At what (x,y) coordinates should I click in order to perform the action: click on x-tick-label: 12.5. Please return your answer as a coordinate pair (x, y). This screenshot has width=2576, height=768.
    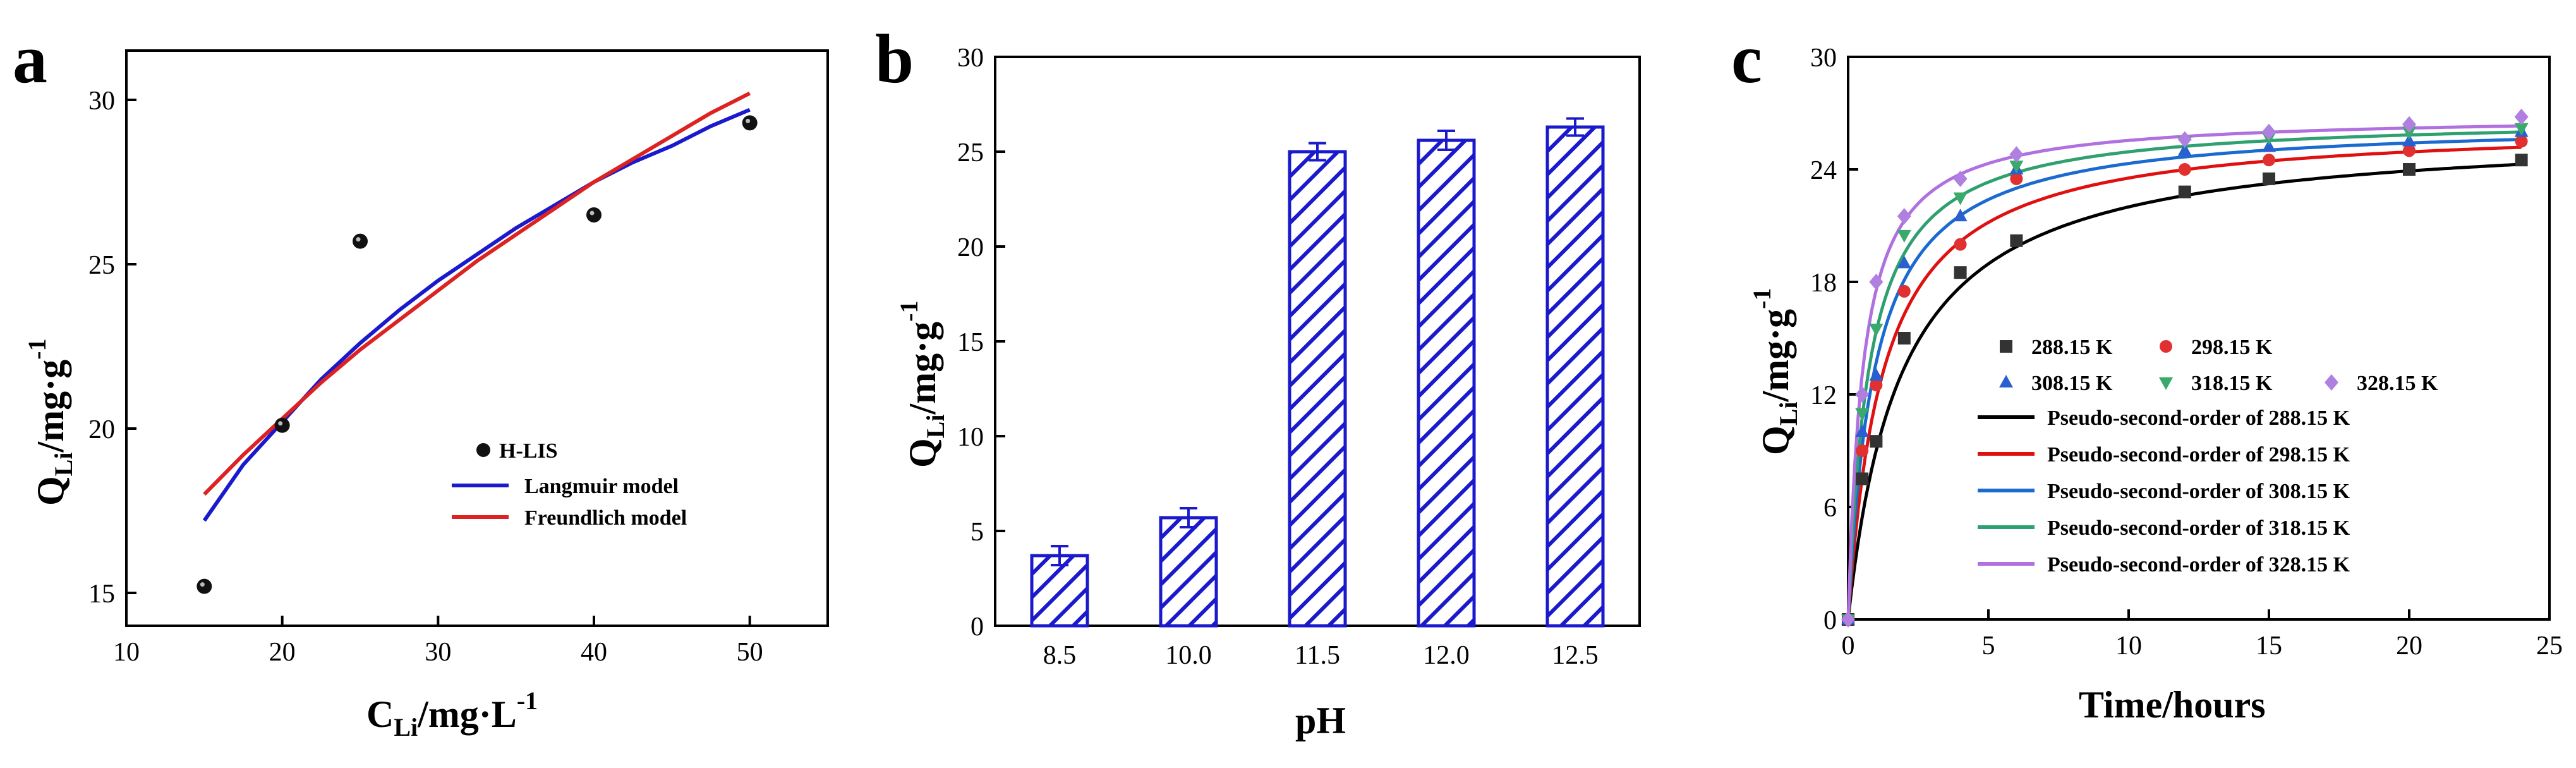
    Looking at the image, I should click on (1575, 655).